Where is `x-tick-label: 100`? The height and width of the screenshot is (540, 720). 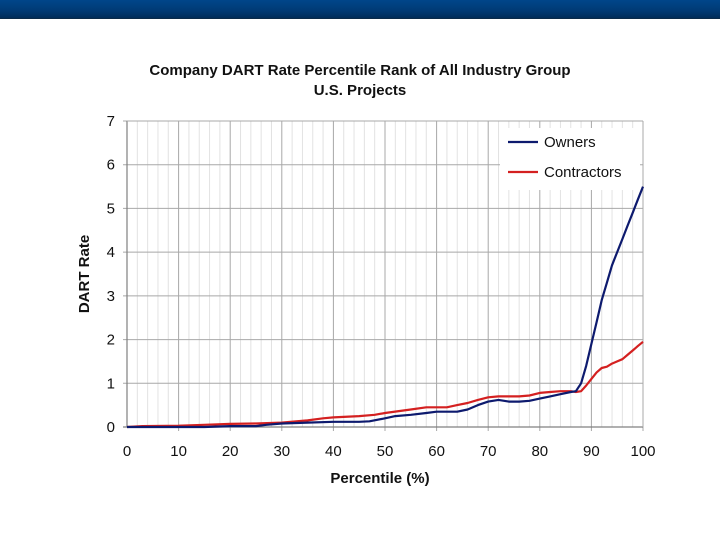 x-tick-label: 100 is located at coordinates (642, 451).